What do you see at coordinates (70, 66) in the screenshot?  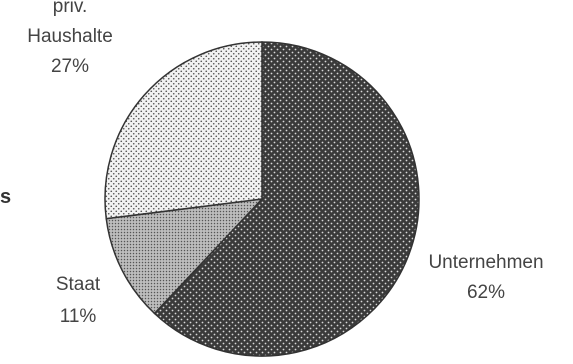 I see `slice-value-priv-haushalte: 27%` at bounding box center [70, 66].